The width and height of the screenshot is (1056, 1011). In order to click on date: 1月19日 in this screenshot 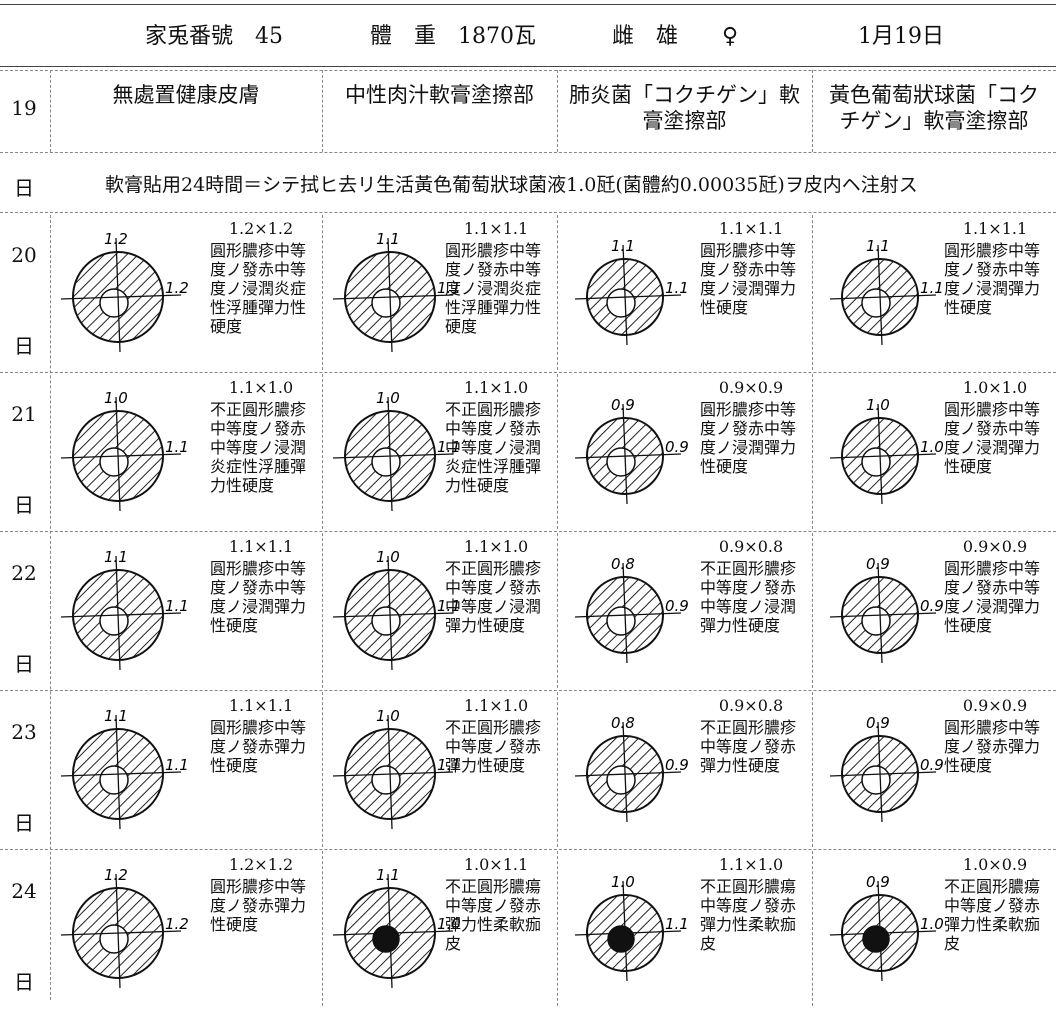, I will do `click(901, 36)`.